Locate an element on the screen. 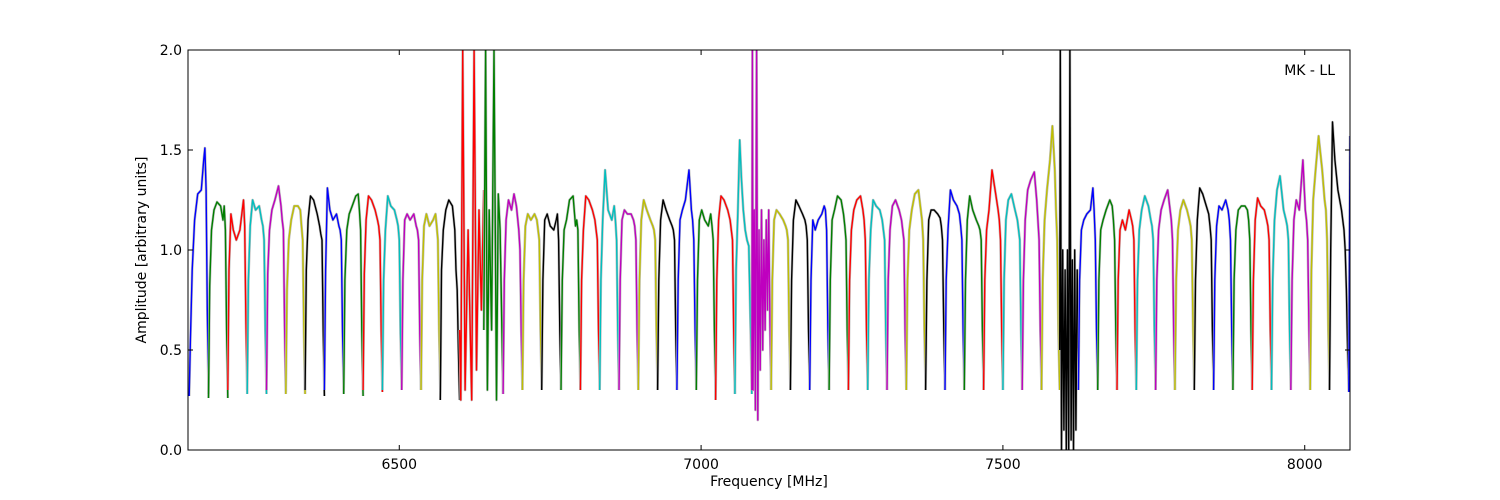 The height and width of the screenshot is (500, 1500). x-tick-label-0: 6500 is located at coordinates (399, 465).